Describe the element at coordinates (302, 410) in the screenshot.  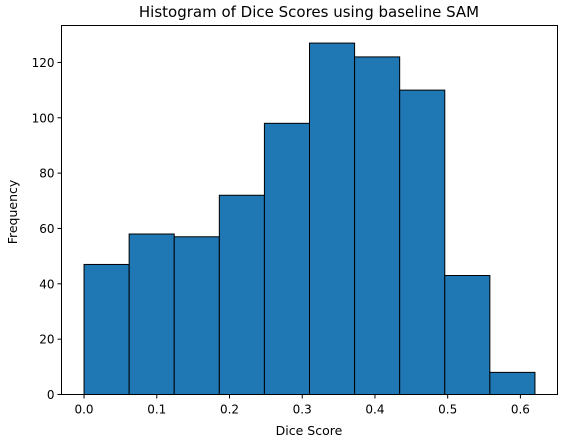
I see `x-tick-label: 0.3` at that location.